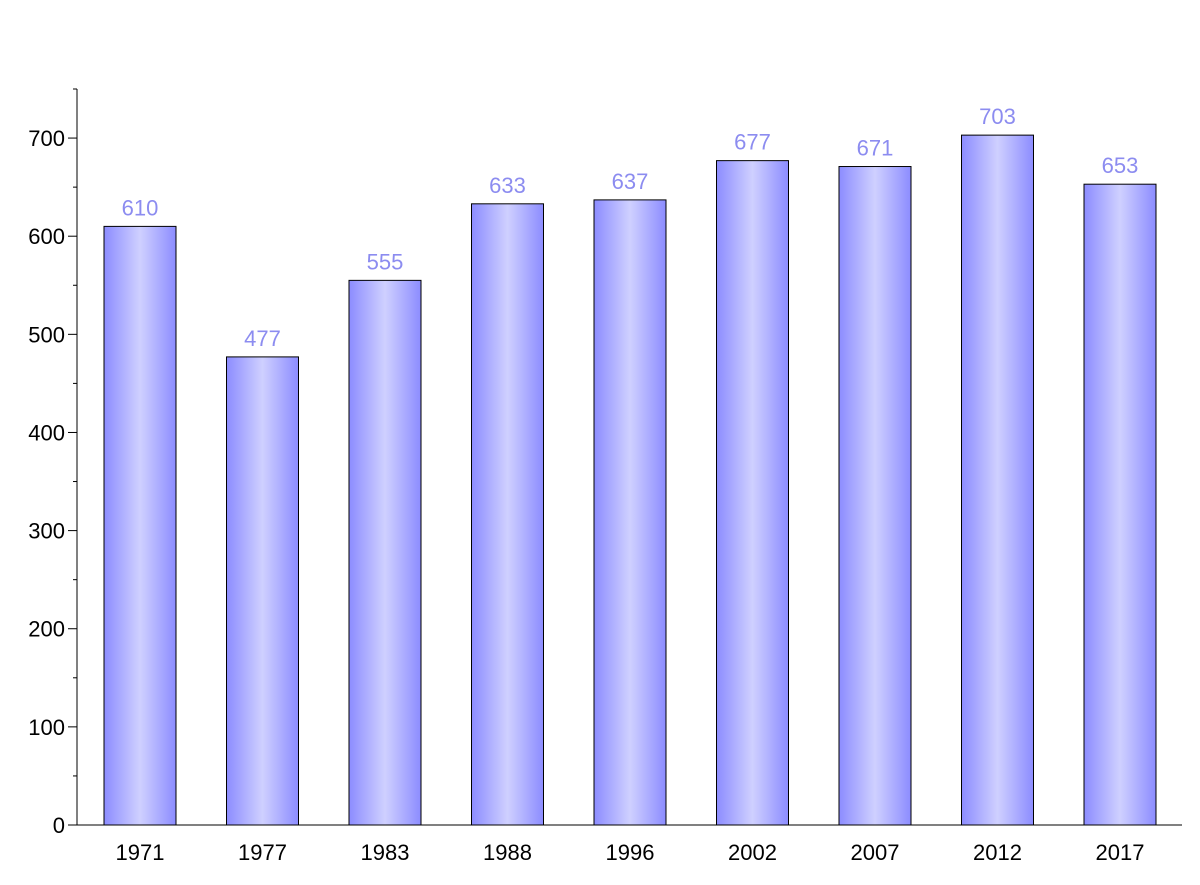  I want to click on x-tick-label: 2017, so click(1120, 852).